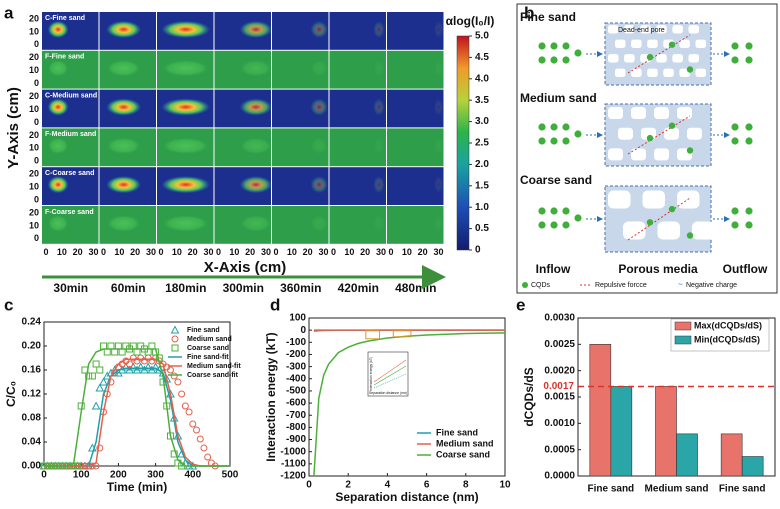  Describe the element at coordinates (323, 252) in the screenshot. I see `x-tick-label: 30` at that location.